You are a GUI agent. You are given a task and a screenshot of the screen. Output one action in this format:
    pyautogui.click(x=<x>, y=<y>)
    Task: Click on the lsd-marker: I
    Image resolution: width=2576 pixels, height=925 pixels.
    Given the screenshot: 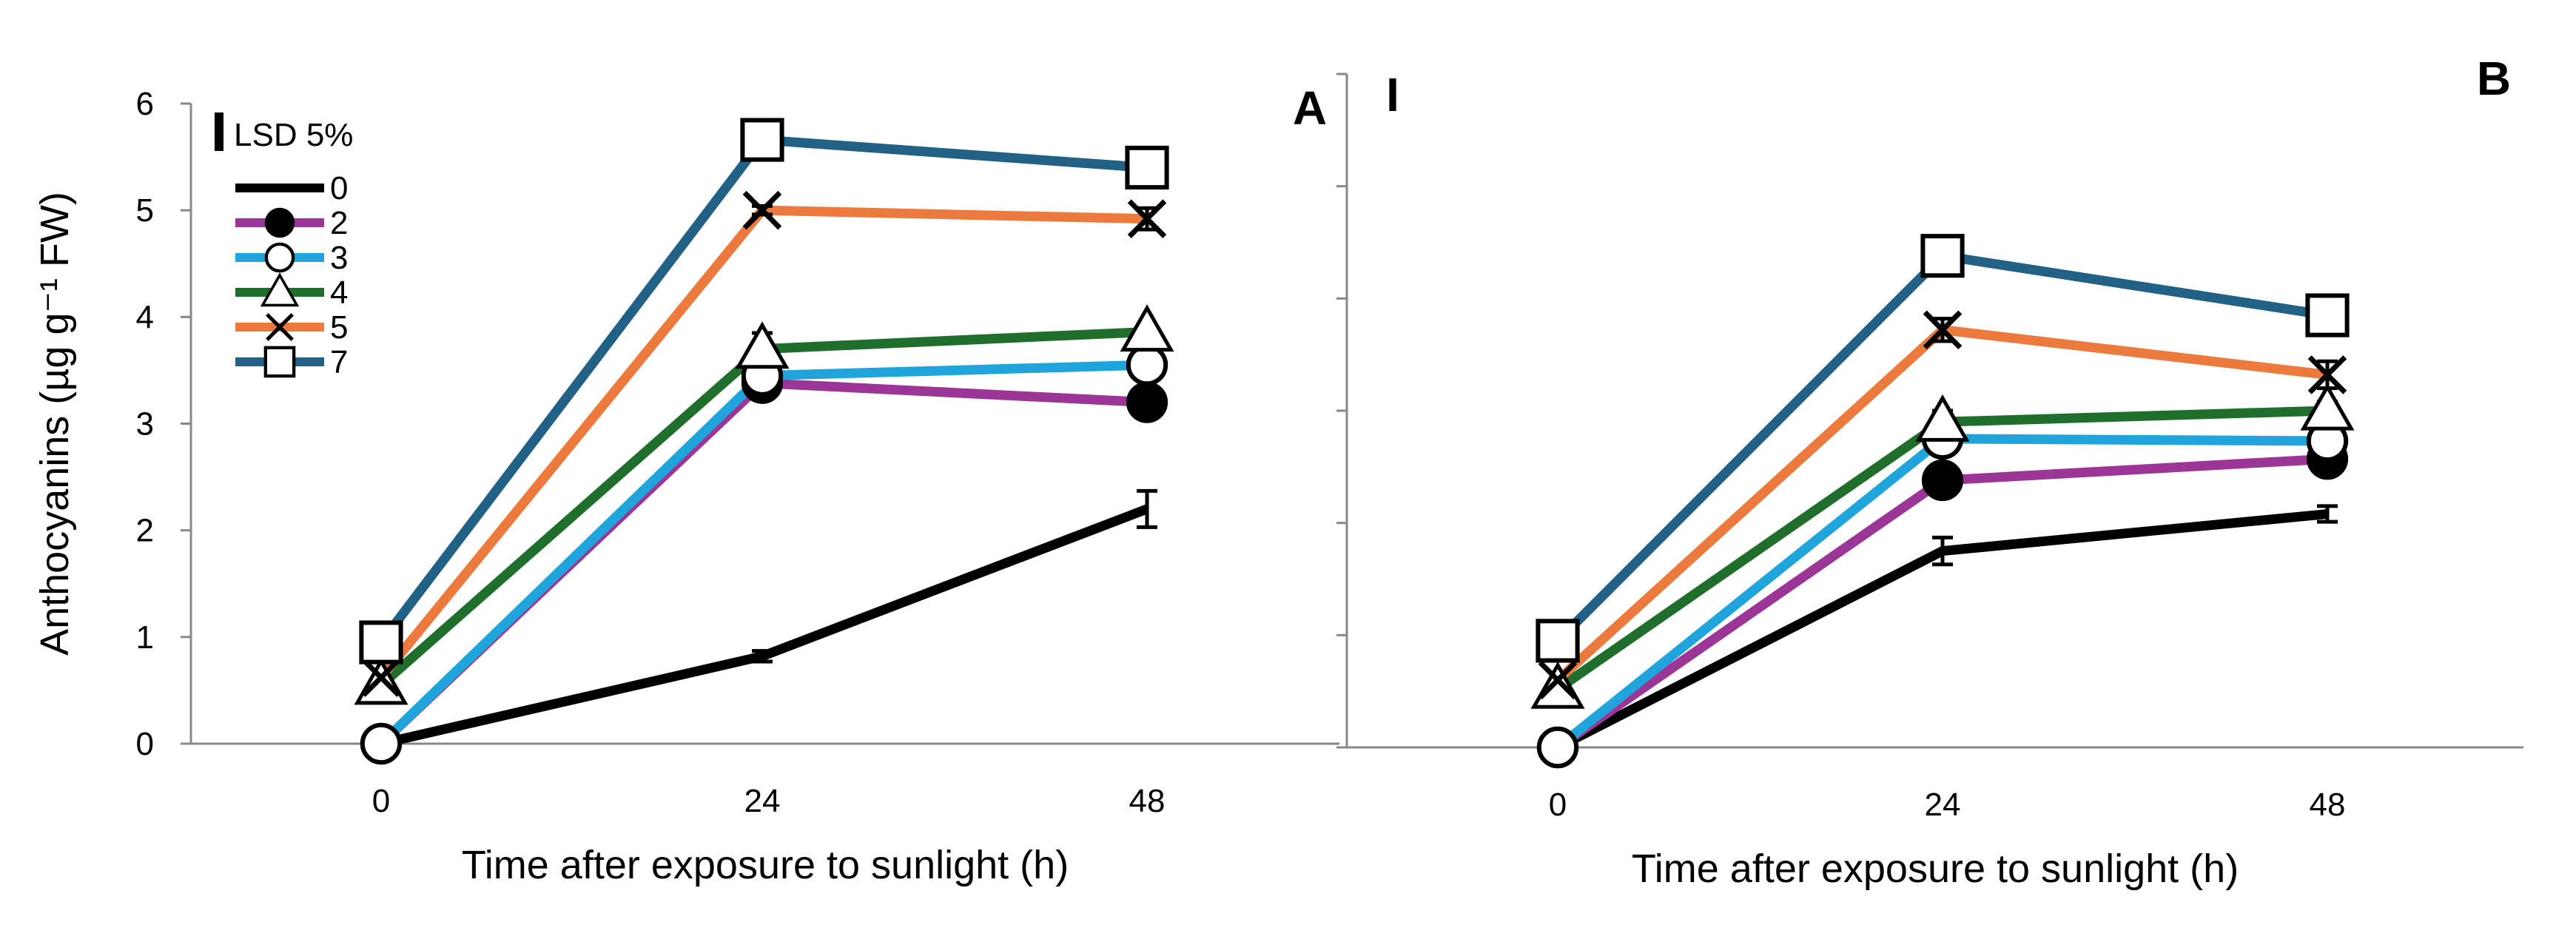 What is the action you would take?
    pyautogui.click(x=1392, y=94)
    